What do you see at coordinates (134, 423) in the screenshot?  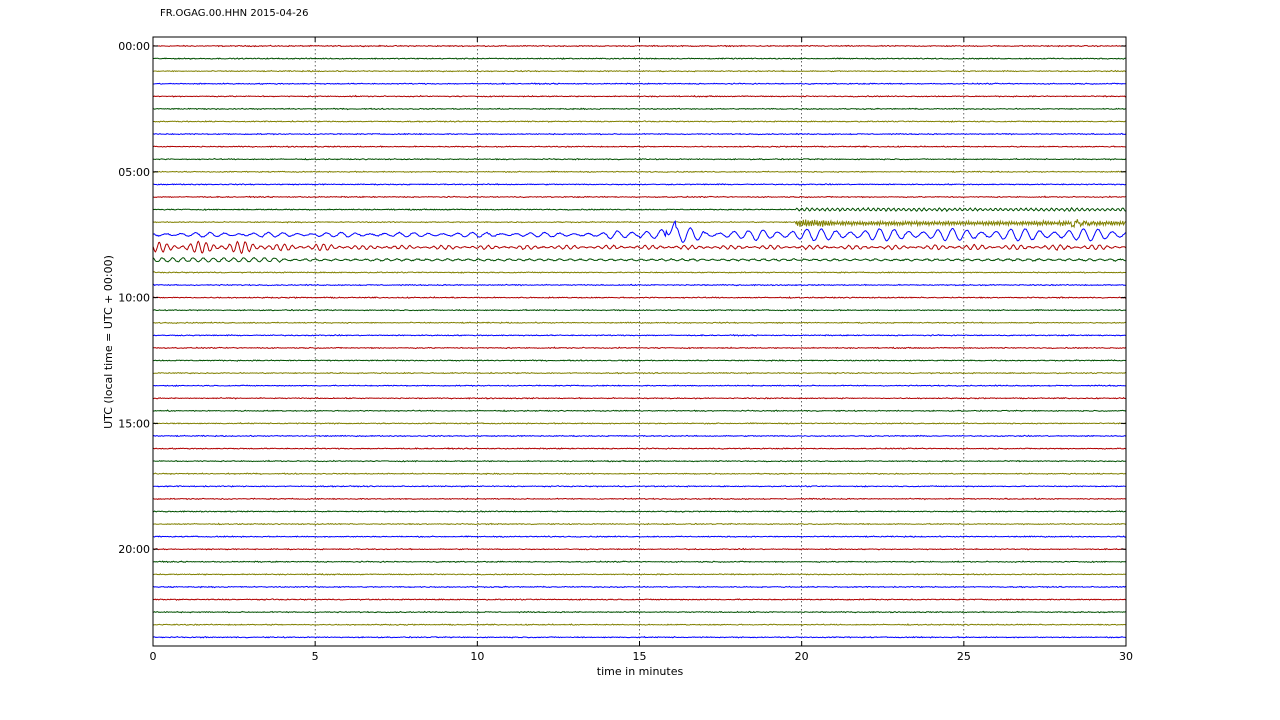 I see `y-tick-label: 15:00` at bounding box center [134, 423].